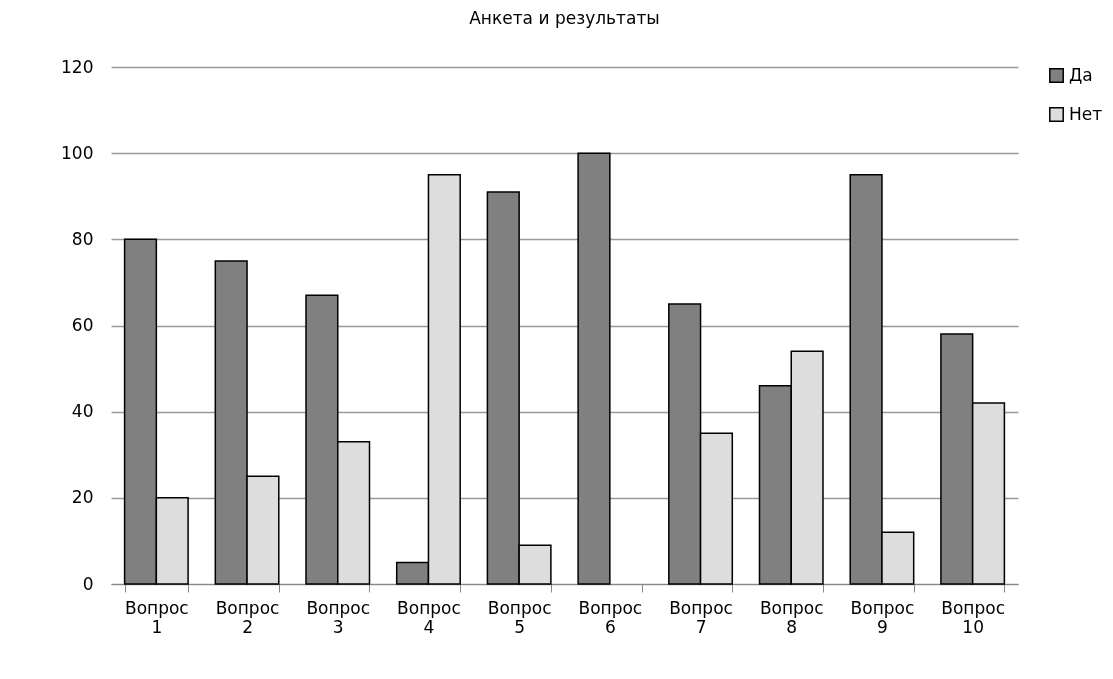  I want to click on x-tick-label: Вопрос 2, so click(247, 617).